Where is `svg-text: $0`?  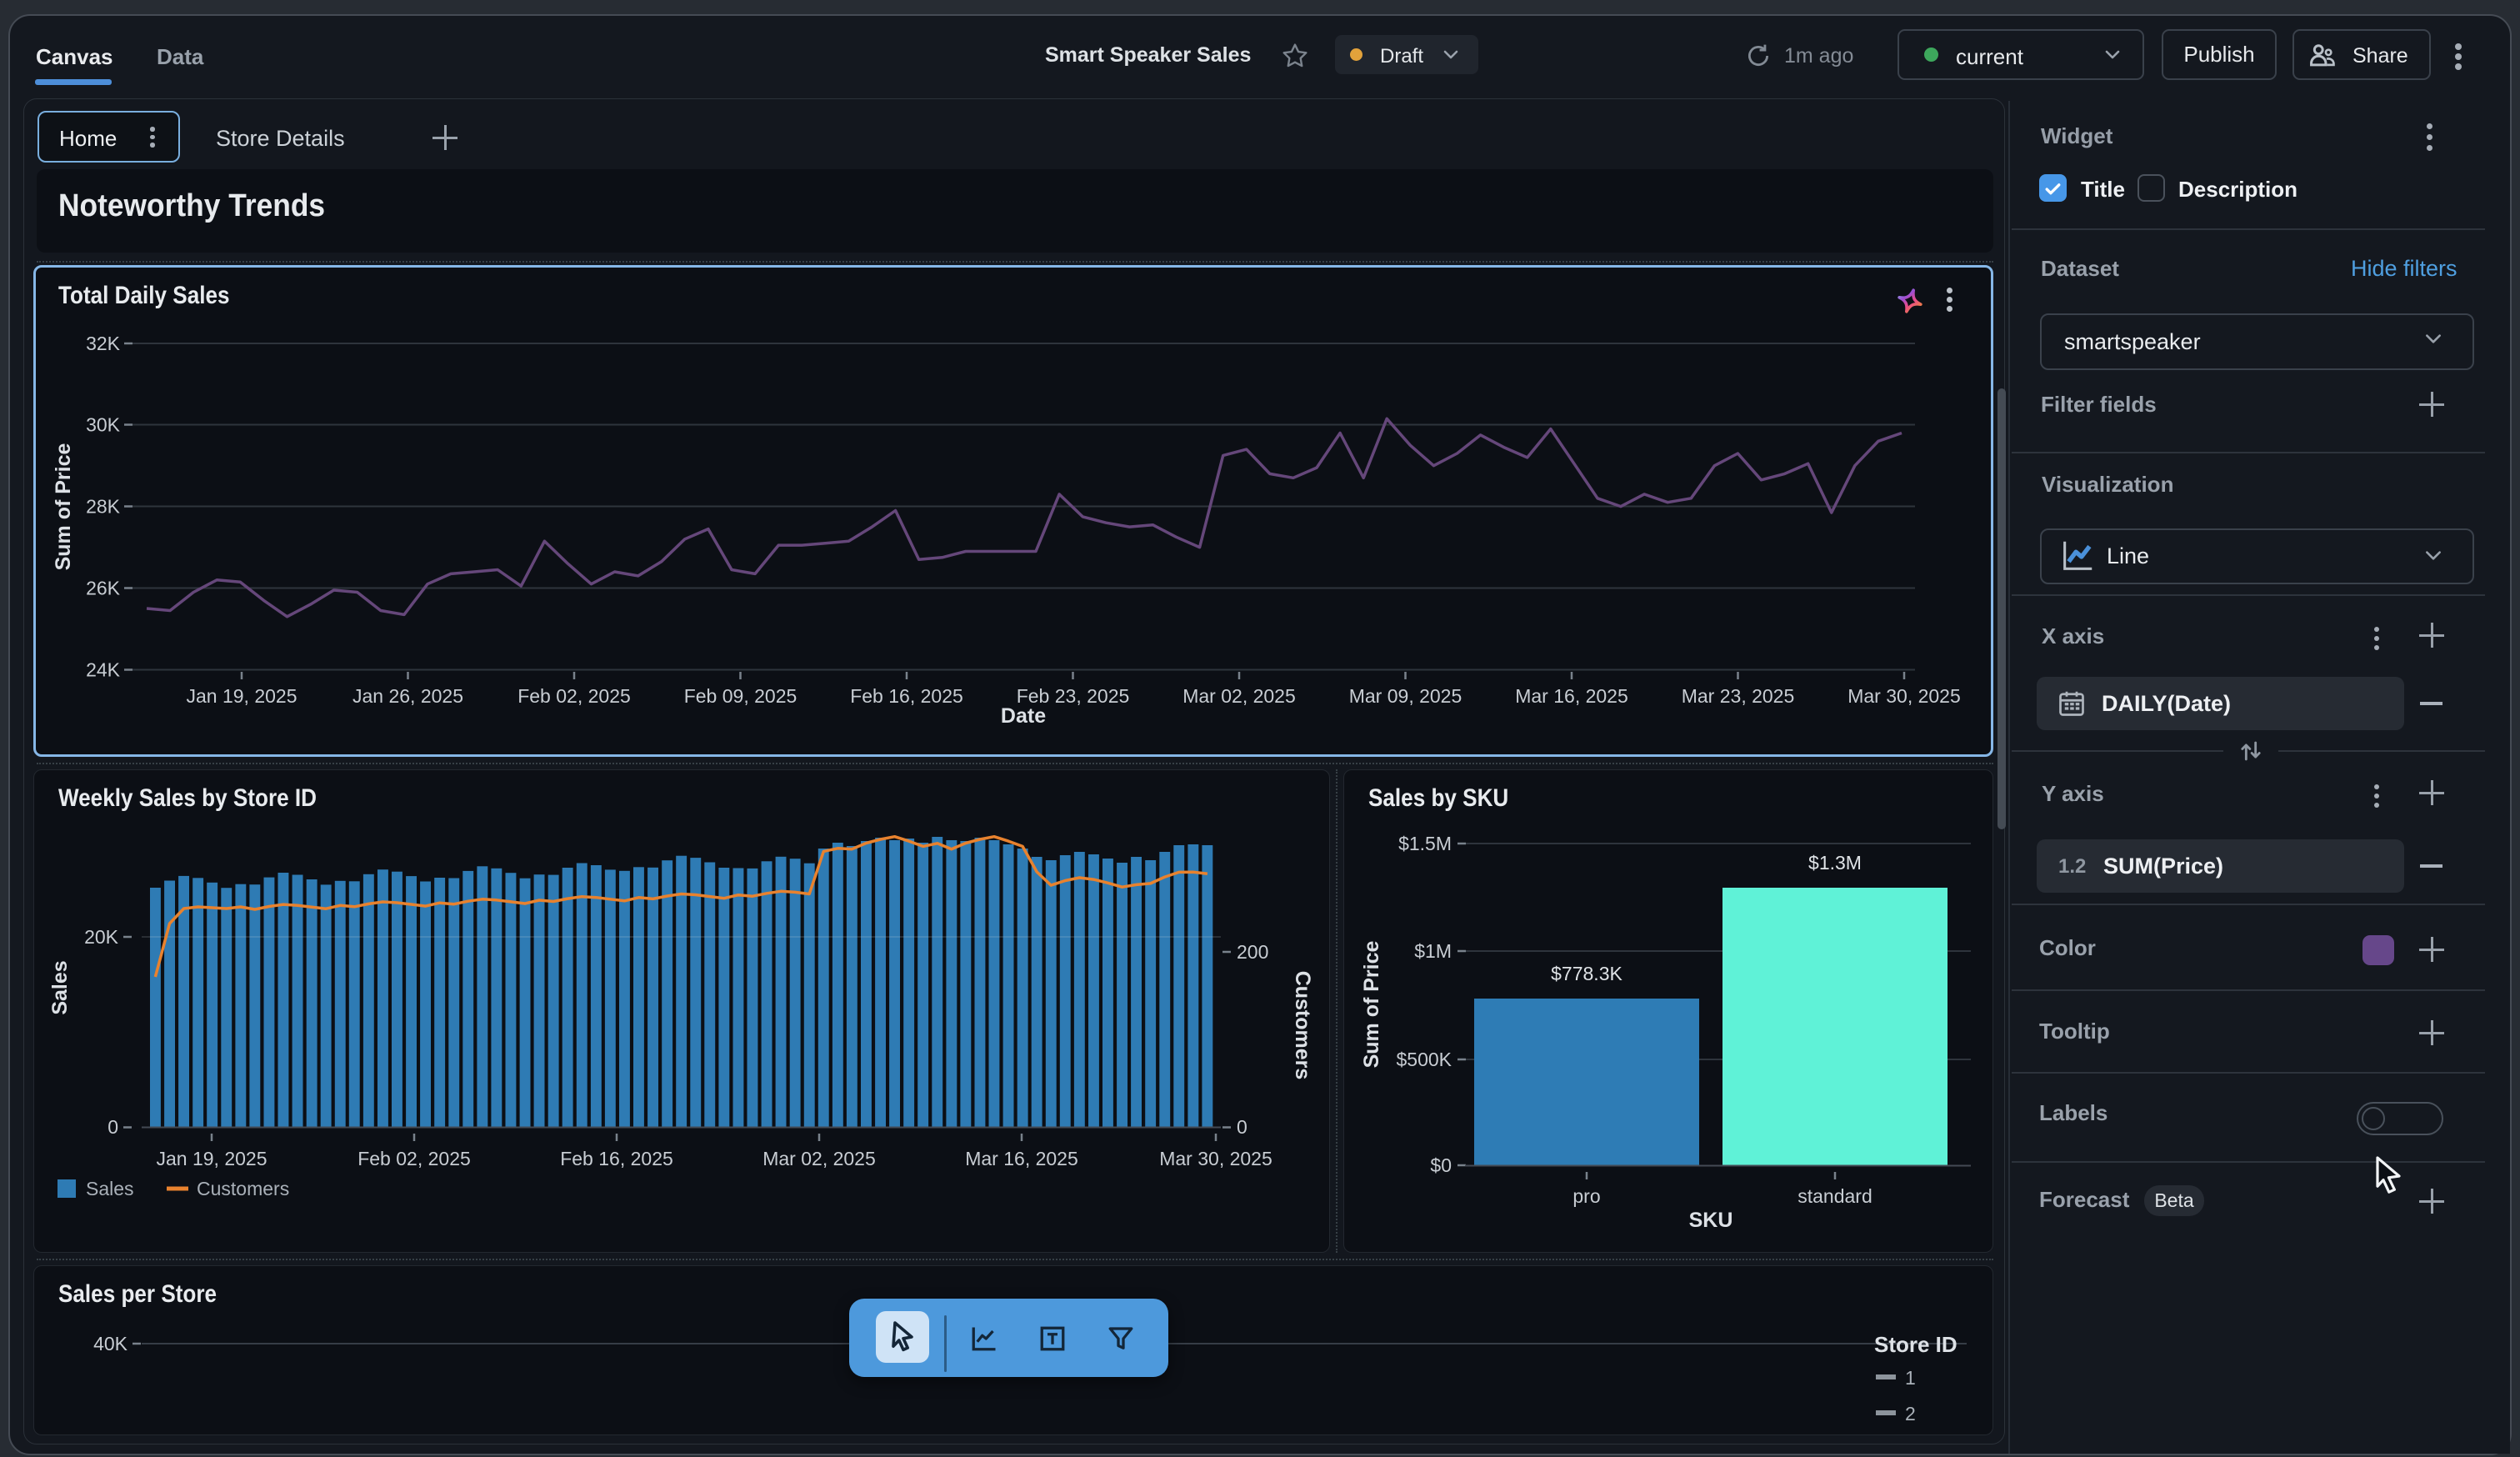 svg-text: $0 is located at coordinates (1441, 1165).